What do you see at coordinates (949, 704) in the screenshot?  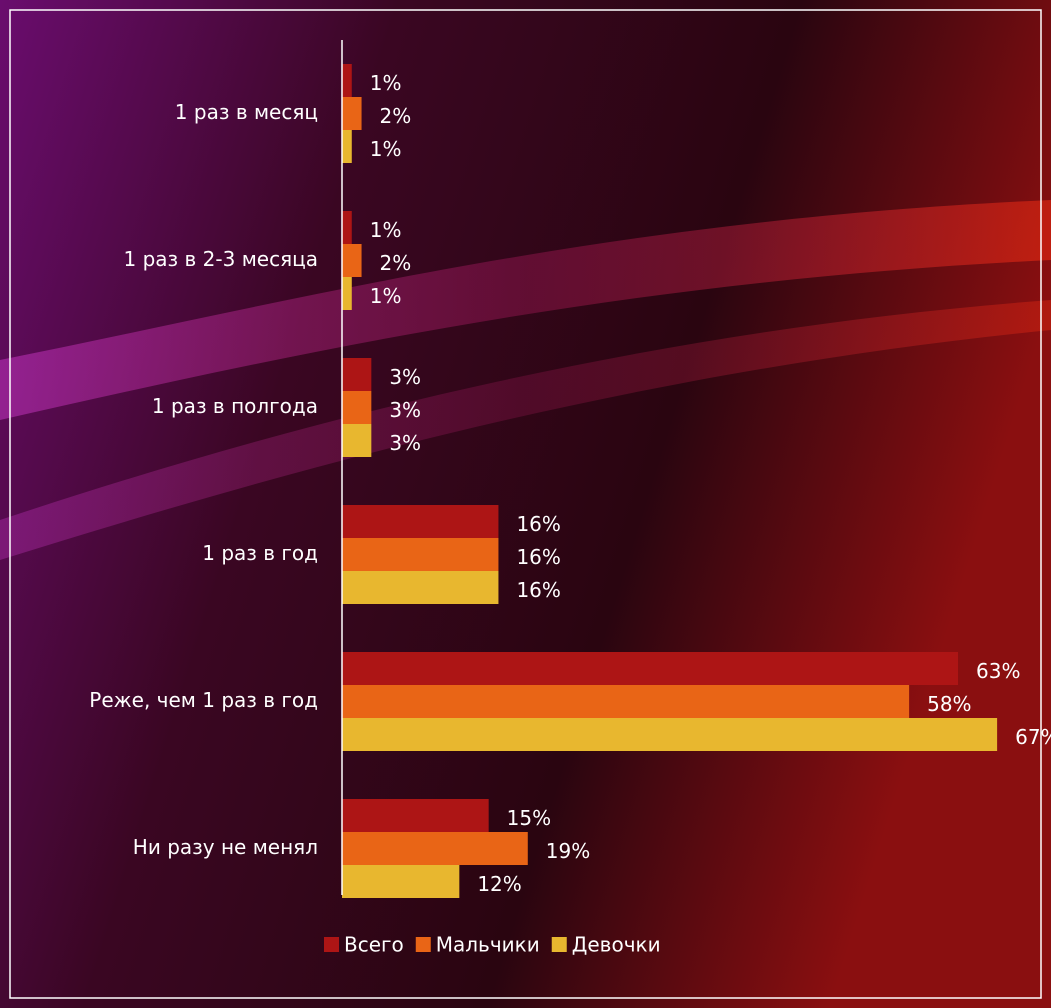 I see `data-label: 58%` at bounding box center [949, 704].